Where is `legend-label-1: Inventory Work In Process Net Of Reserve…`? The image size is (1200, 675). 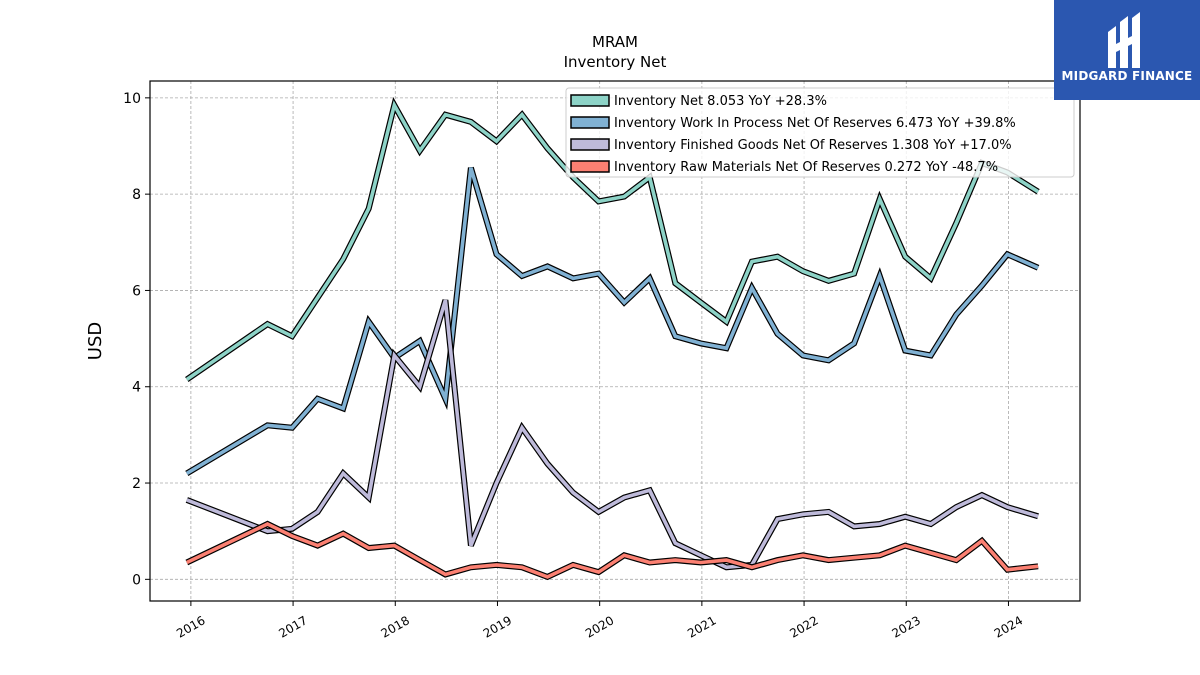
legend-label-1: Inventory Work In Process Net Of Reserve… is located at coordinates (815, 123).